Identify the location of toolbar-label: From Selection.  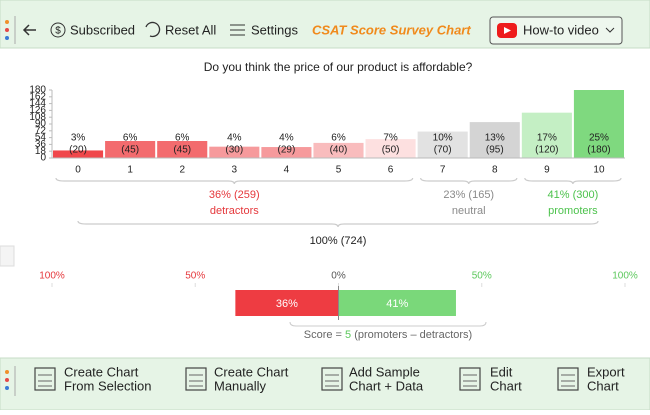
(107, 385).